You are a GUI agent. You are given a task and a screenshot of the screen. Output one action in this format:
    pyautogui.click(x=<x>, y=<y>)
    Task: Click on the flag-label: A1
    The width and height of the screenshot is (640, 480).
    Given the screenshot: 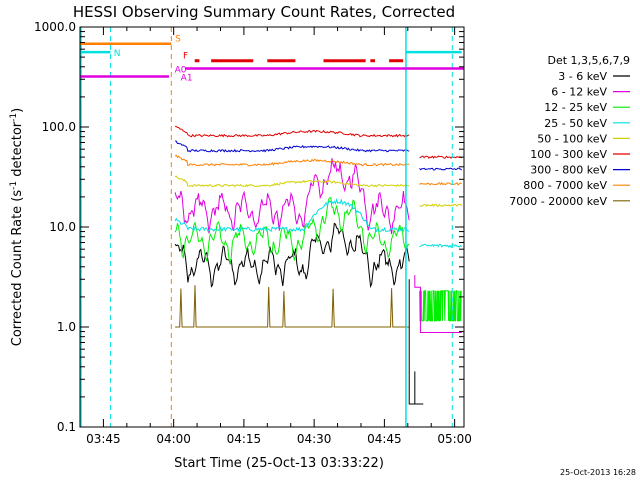 What is the action you would take?
    pyautogui.click(x=187, y=78)
    